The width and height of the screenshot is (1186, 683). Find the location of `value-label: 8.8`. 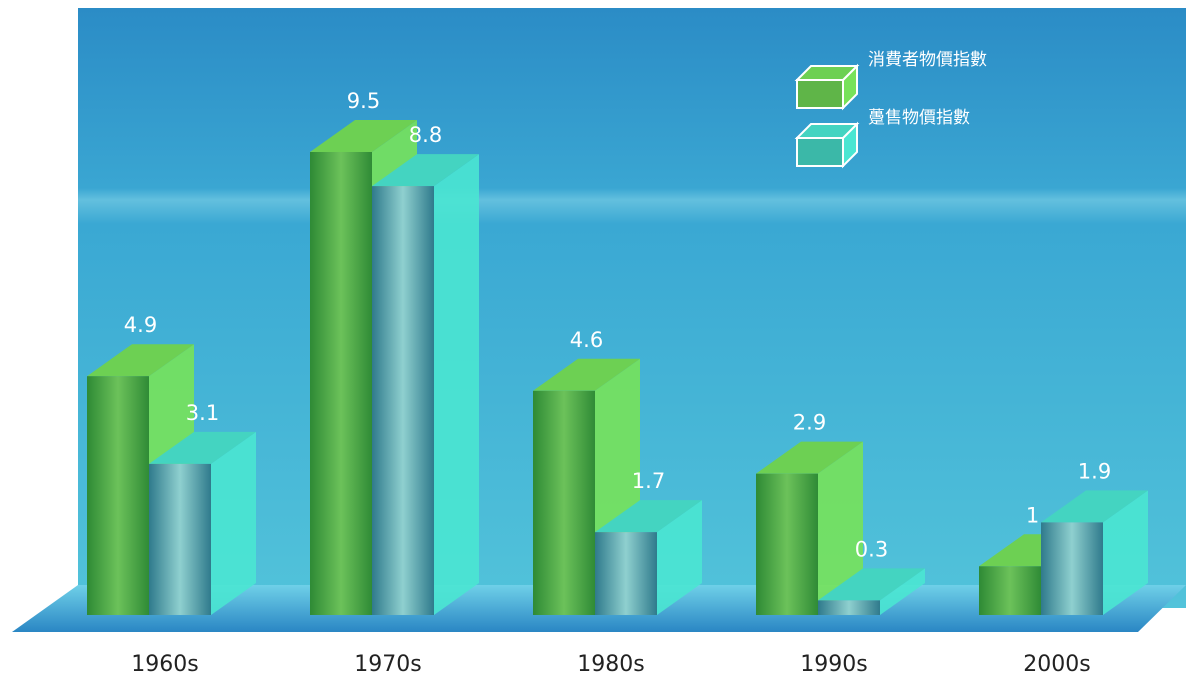

value-label: 8.8 is located at coordinates (425, 135).